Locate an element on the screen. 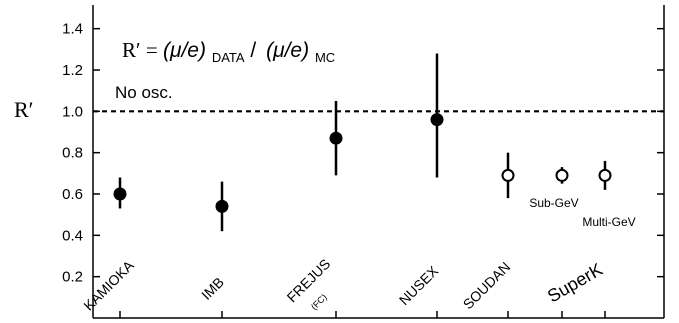 This screenshot has height=323, width=679. y-tick-label: 0.6 is located at coordinates (72, 194).